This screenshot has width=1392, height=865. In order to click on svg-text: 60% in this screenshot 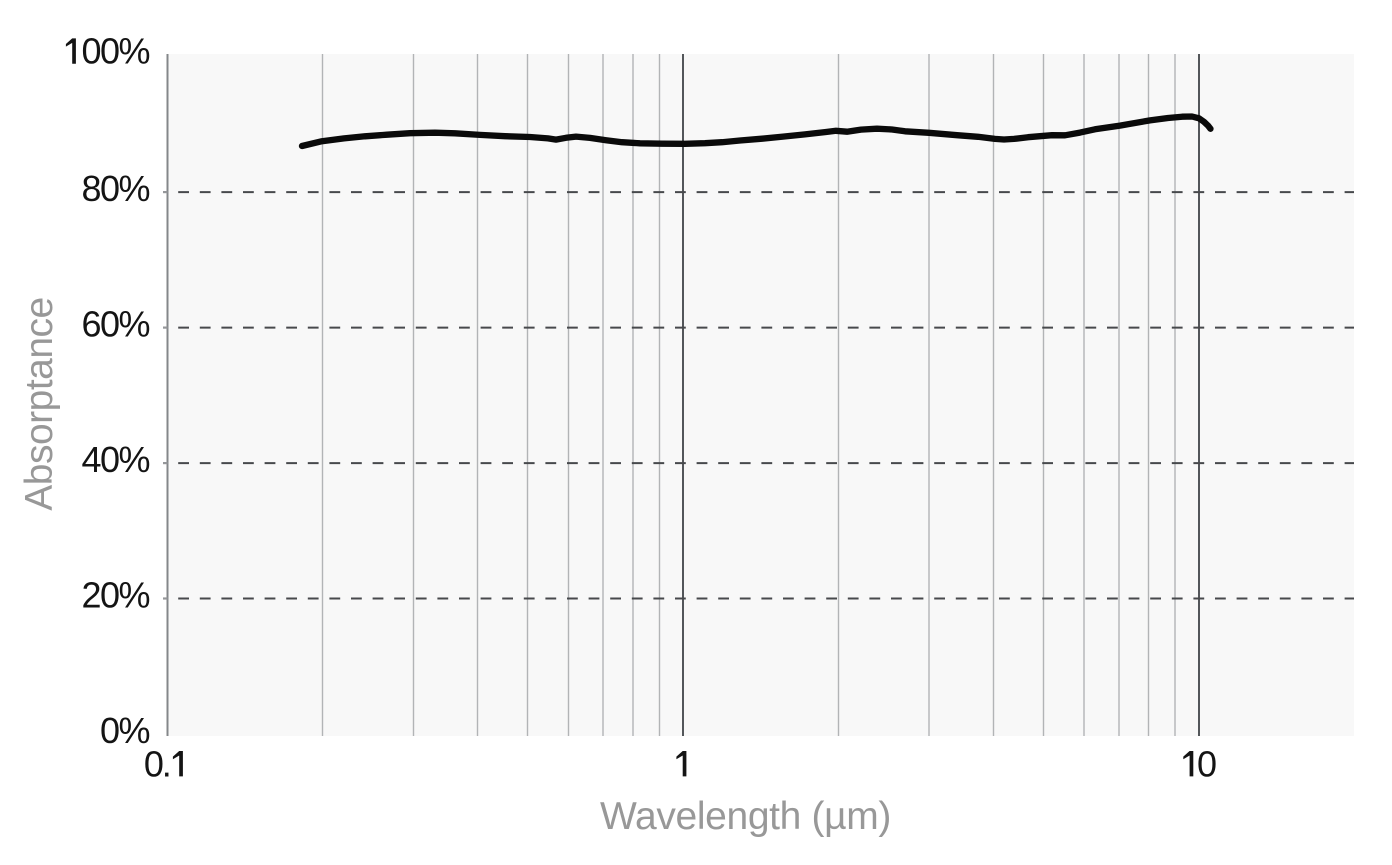, I will do `click(115, 323)`.